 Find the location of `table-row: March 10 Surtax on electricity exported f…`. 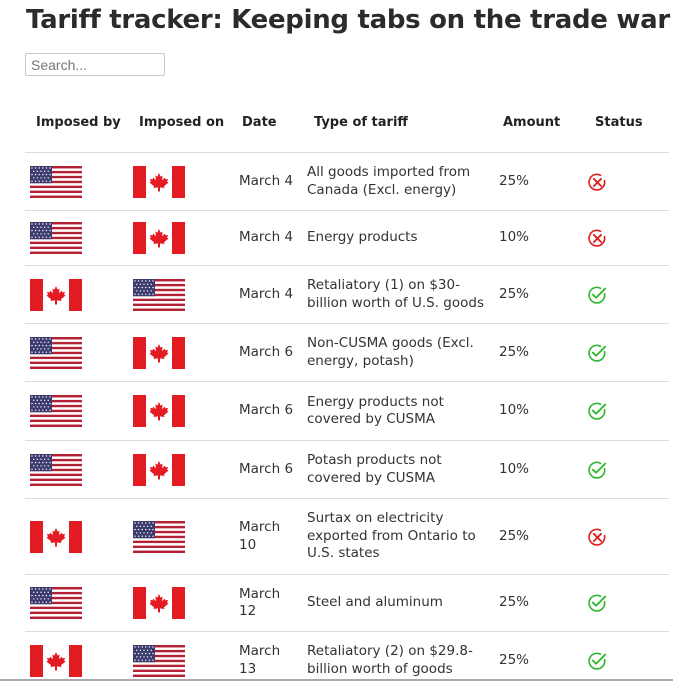

table-row: March 10 Surtax on electricity exported f… is located at coordinates (347, 536).